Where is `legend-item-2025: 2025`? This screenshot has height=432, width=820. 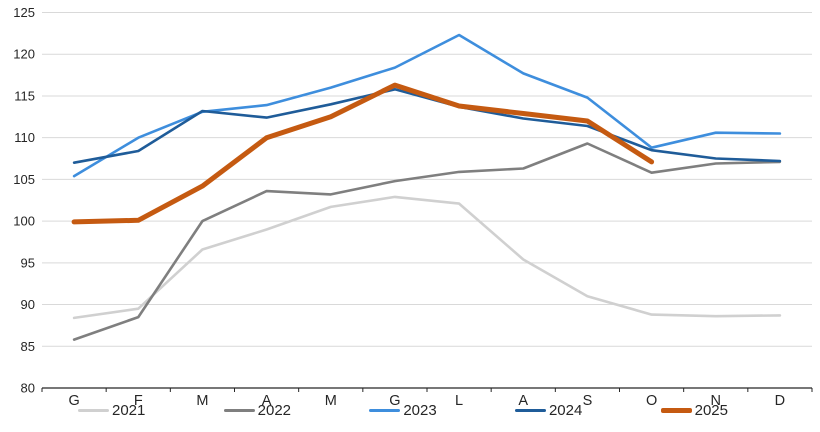
legend-item-2025: 2025 is located at coordinates (694, 410).